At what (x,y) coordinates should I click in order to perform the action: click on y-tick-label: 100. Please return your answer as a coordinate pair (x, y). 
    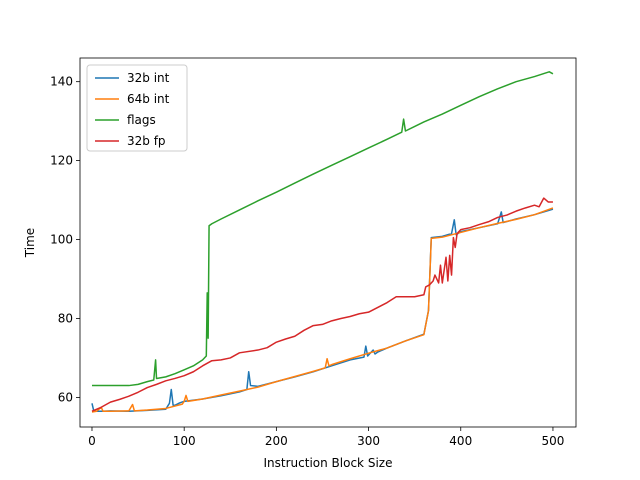
    Looking at the image, I should click on (61, 240).